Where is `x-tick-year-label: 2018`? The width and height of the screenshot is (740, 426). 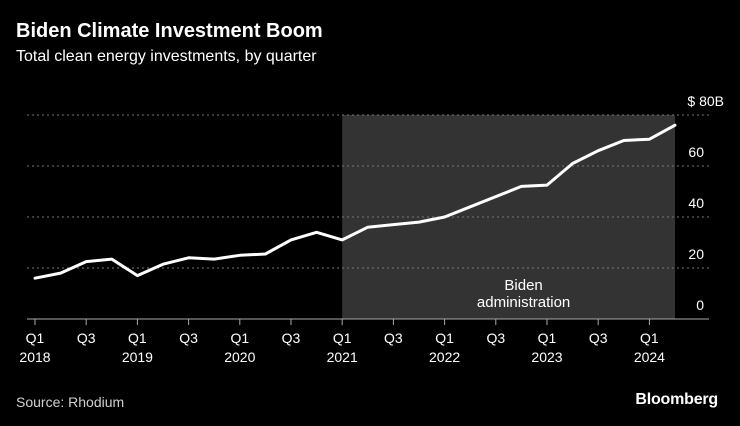 x-tick-year-label: 2018 is located at coordinates (34, 357).